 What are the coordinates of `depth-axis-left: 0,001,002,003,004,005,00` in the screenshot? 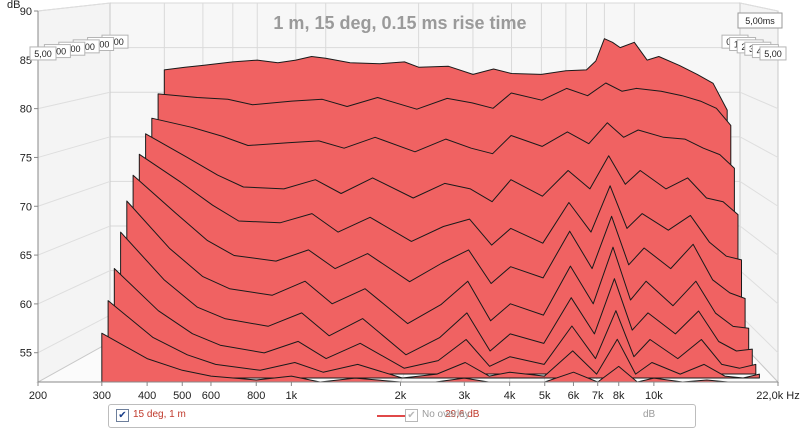 It's located at (79, 47).